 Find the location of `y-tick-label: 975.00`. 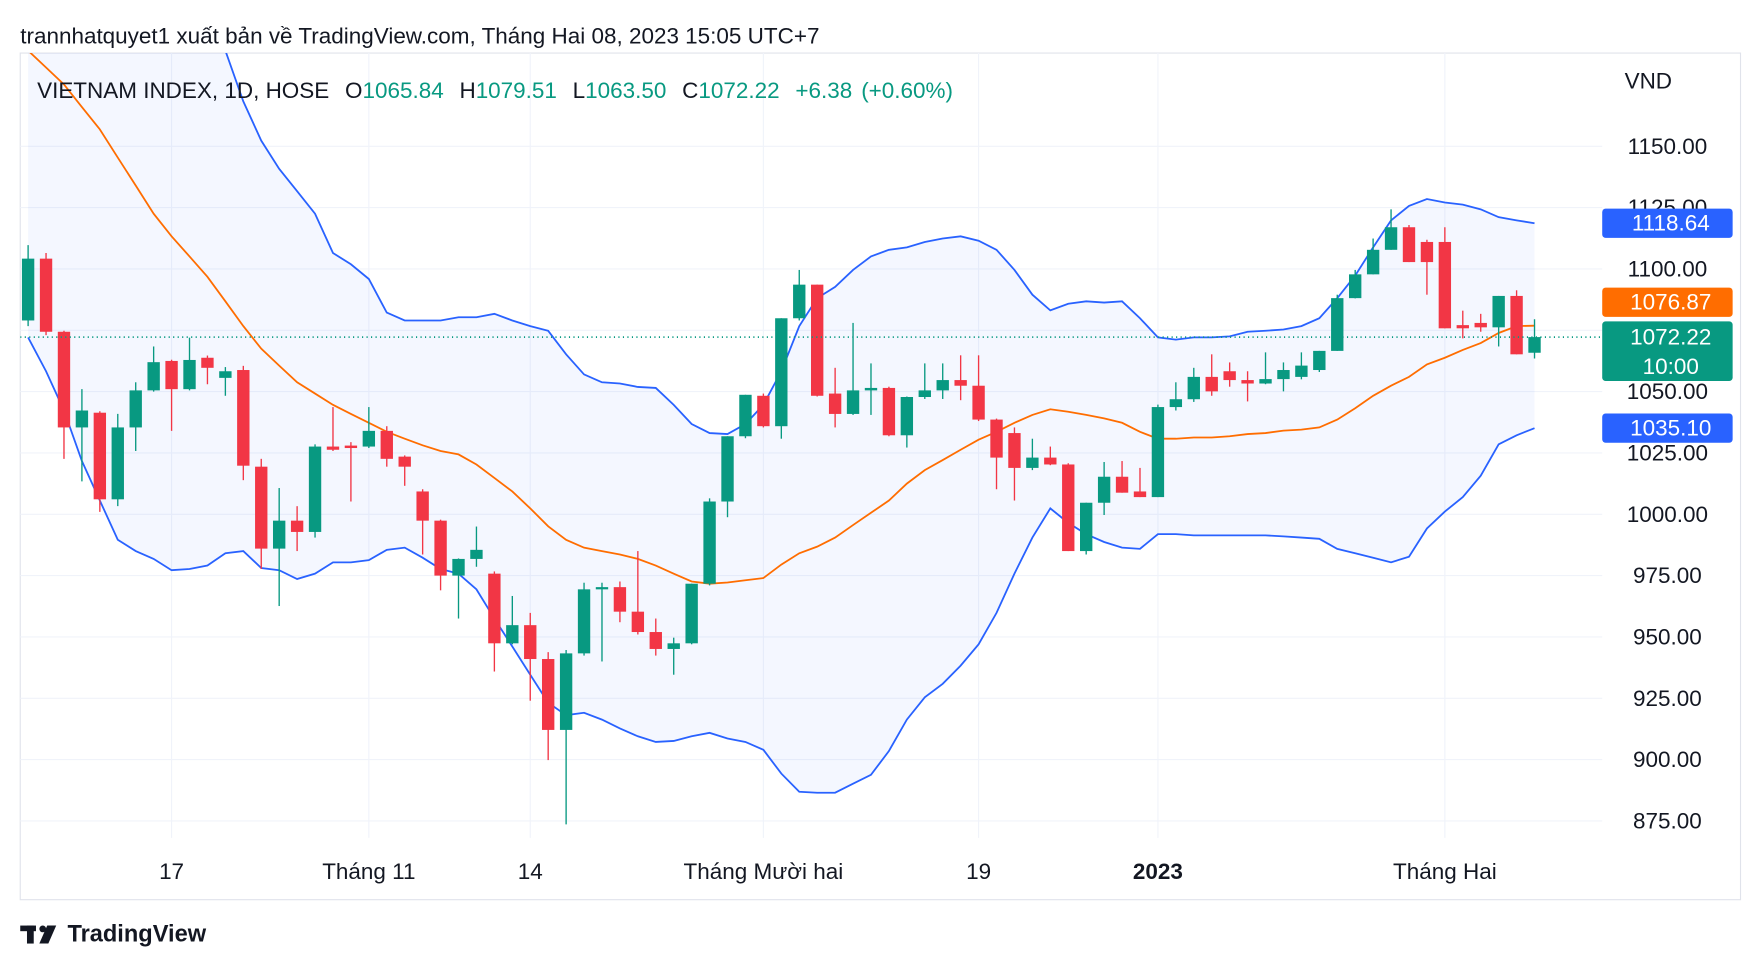

y-tick-label: 975.00 is located at coordinates (1667, 575).